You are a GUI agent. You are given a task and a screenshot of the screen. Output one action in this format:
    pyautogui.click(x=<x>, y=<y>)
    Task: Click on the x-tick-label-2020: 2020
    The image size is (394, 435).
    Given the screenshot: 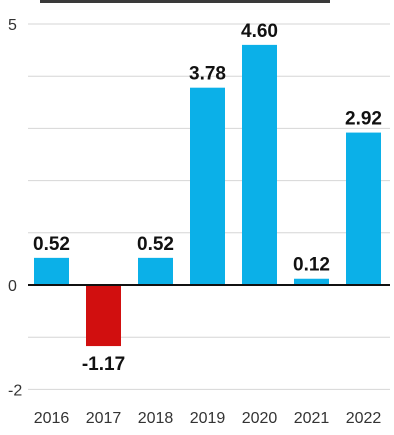 What is the action you would take?
    pyautogui.click(x=260, y=418)
    